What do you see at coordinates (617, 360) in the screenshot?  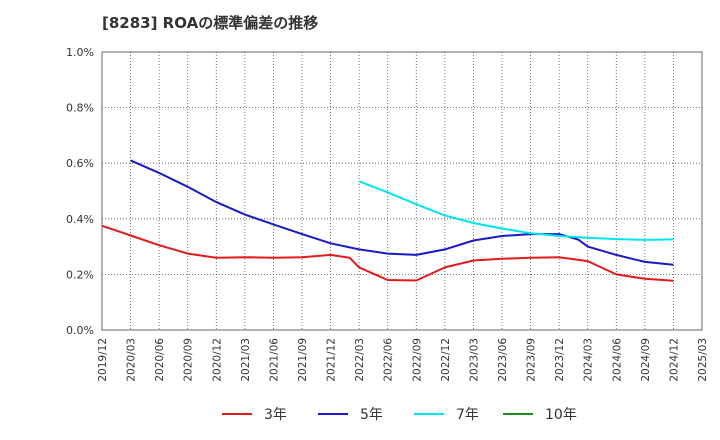 I see `x-tick-label: 2024/06` at bounding box center [617, 360].